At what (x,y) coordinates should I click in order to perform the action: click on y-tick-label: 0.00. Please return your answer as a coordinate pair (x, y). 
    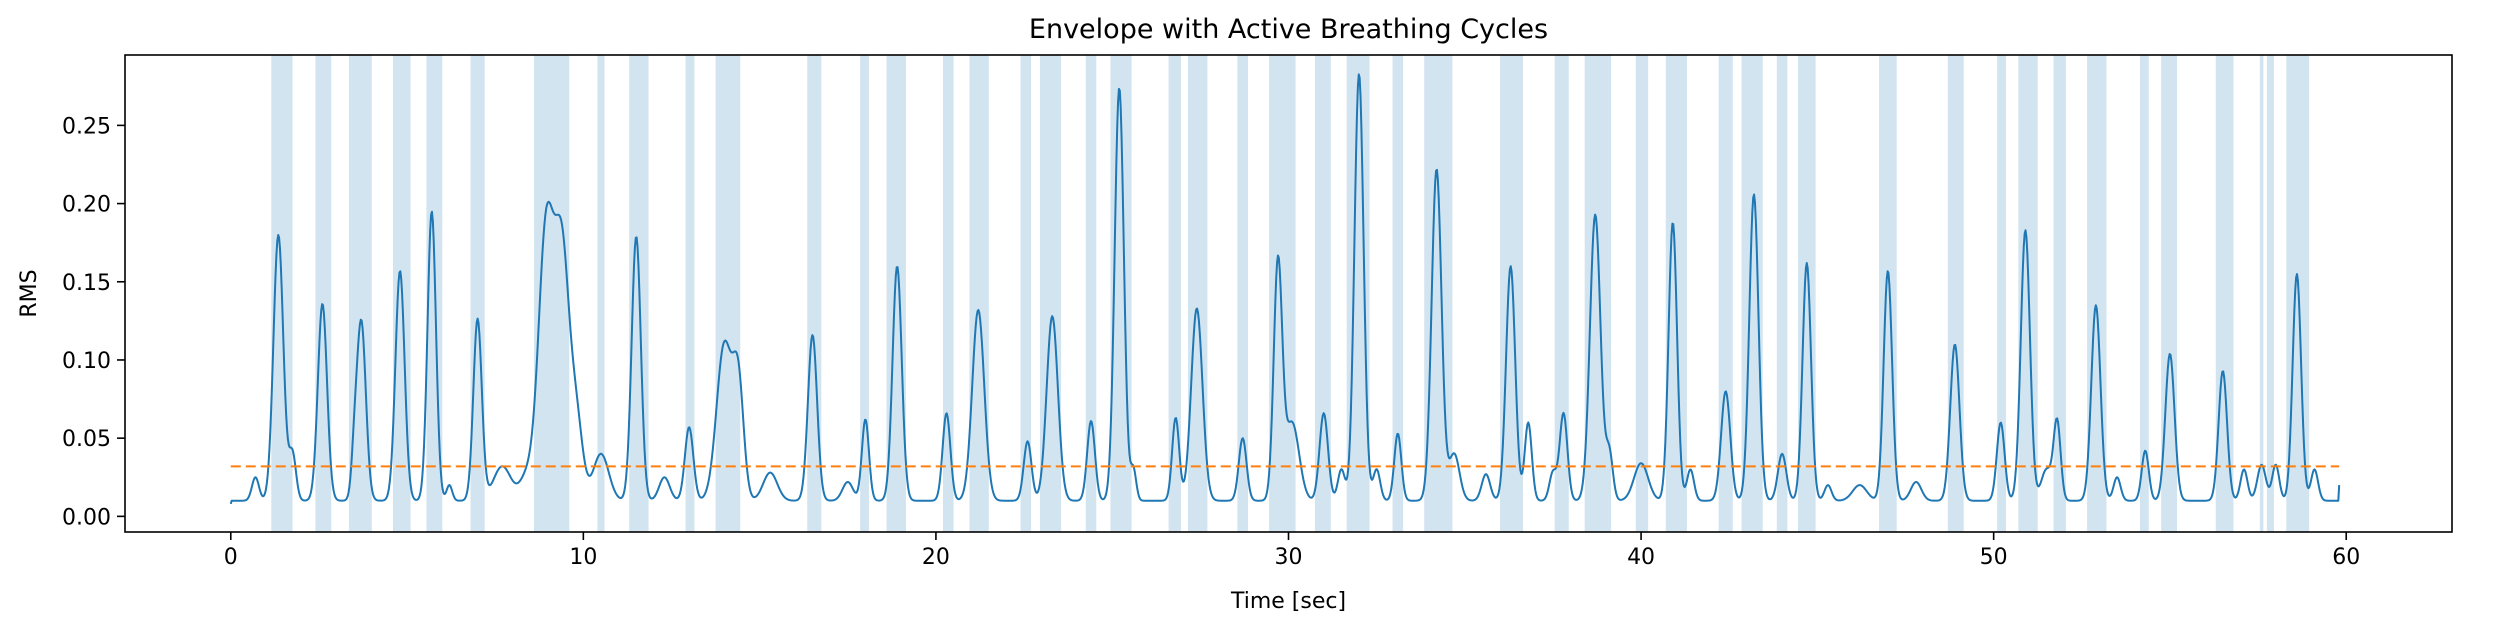
    Looking at the image, I should click on (86, 517).